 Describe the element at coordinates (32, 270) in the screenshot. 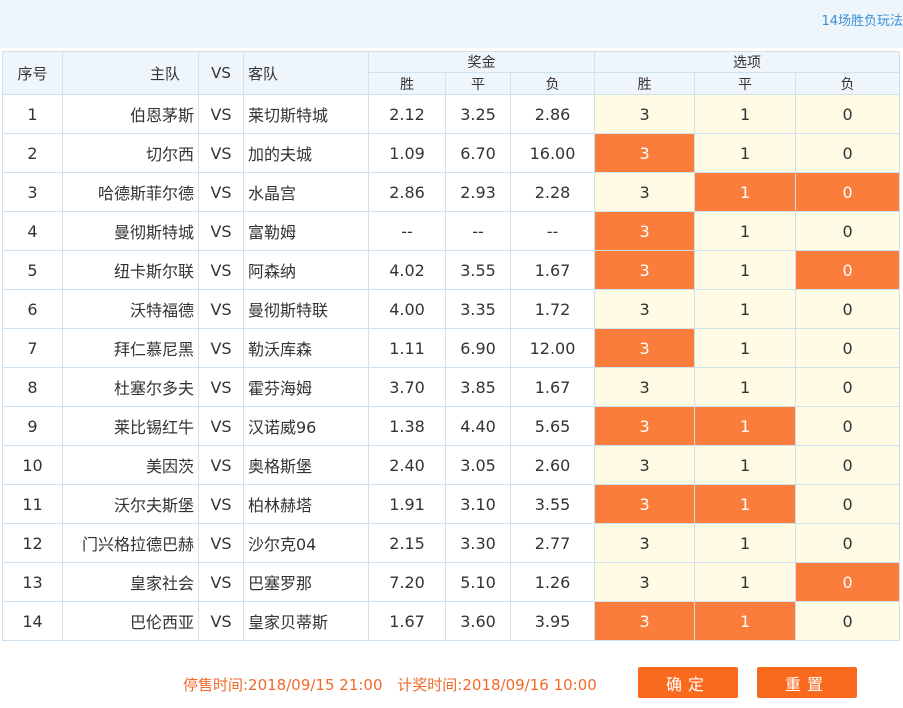

I see `match-index: 5` at that location.